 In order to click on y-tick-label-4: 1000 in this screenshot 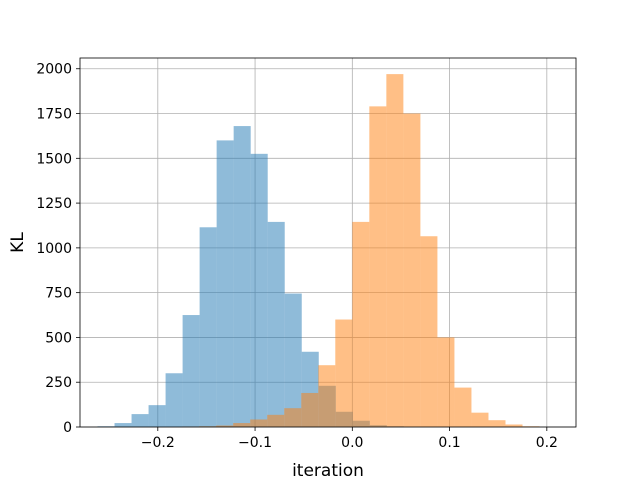, I will do `click(54, 249)`.